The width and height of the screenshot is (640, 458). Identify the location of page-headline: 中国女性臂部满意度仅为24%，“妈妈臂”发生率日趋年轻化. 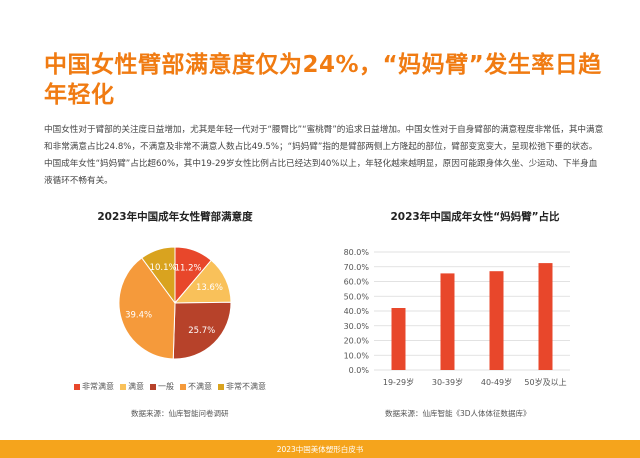
(323, 80).